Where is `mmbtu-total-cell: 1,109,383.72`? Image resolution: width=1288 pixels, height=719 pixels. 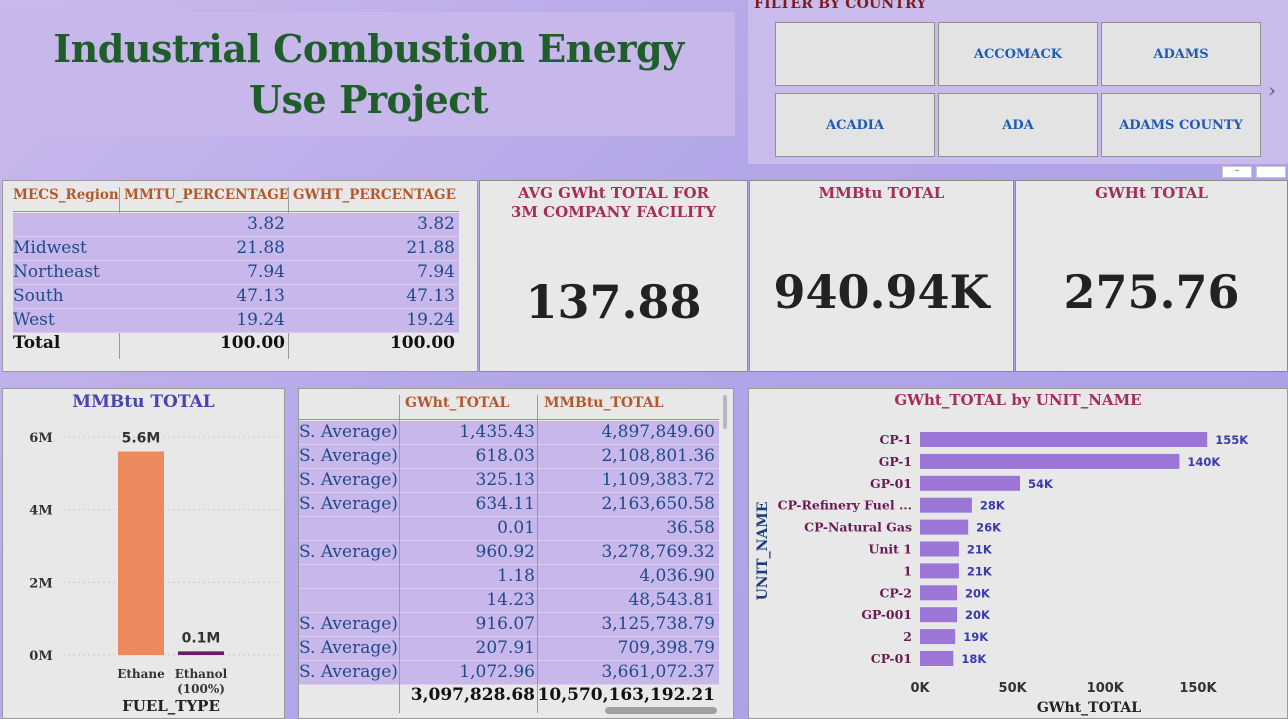
mmbtu-total-cell: 1,109,383.72 is located at coordinates (658, 480).